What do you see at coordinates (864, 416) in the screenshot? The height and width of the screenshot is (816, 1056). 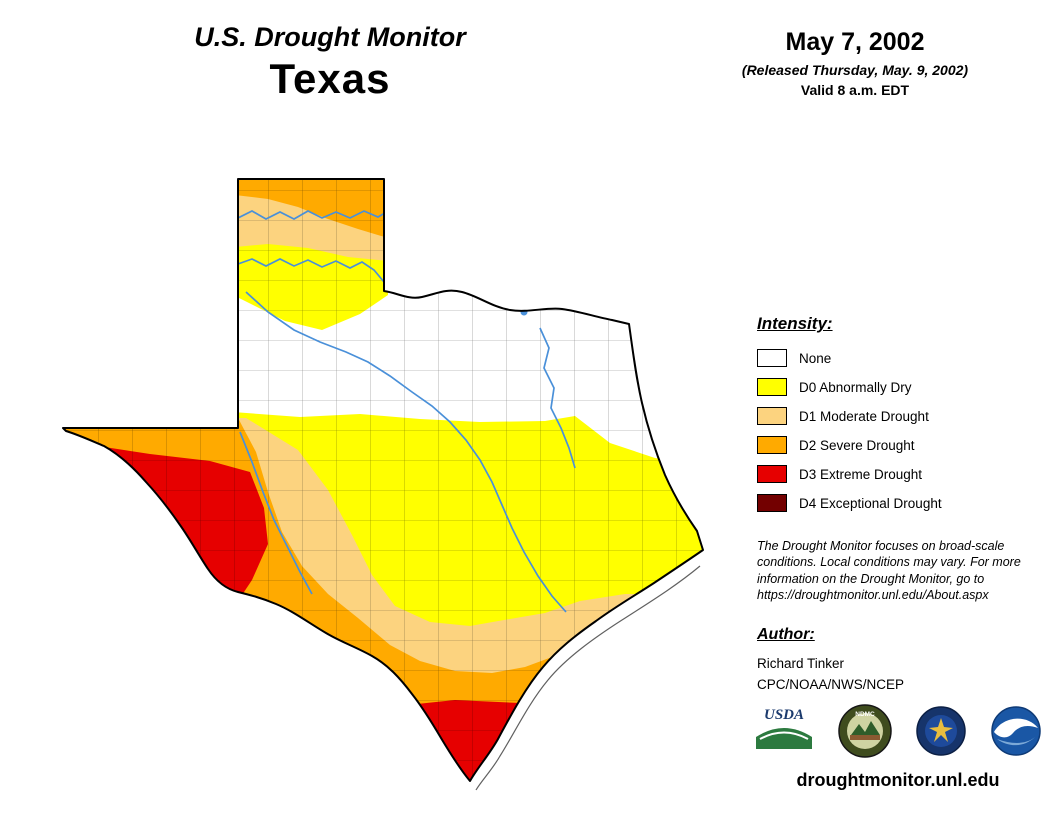 I see `legend-label: D1 Moderate Drought` at bounding box center [864, 416].